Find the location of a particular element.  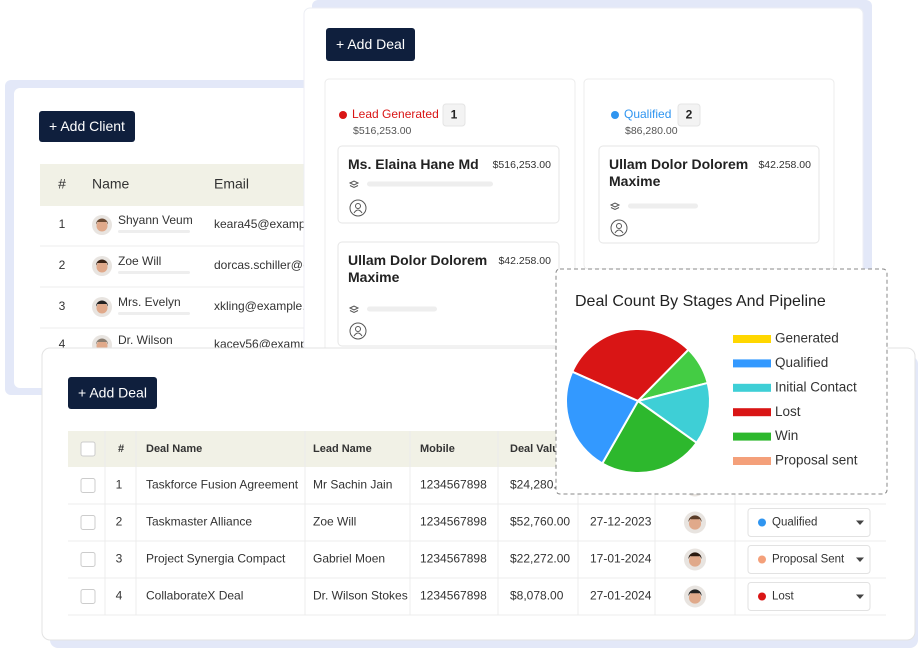

deal-title-box: Ullam Dolor Dolorem Maxime is located at coordinates (418, 268).